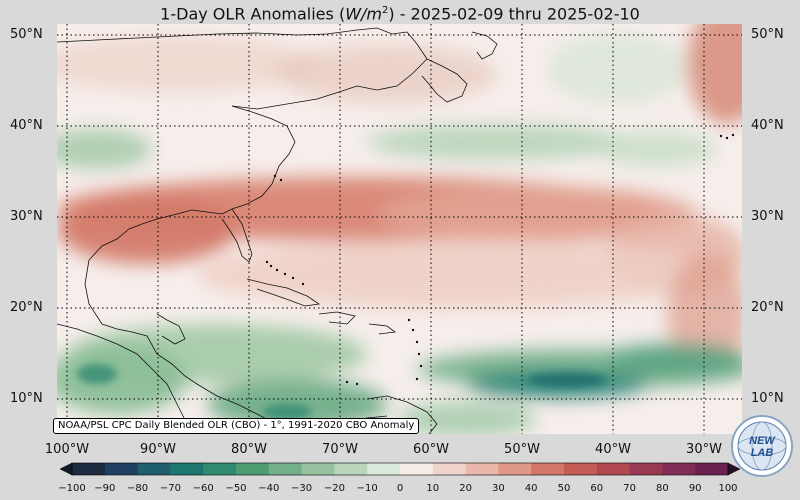  I want to click on colorbar-tick-label: 100, so click(728, 488).